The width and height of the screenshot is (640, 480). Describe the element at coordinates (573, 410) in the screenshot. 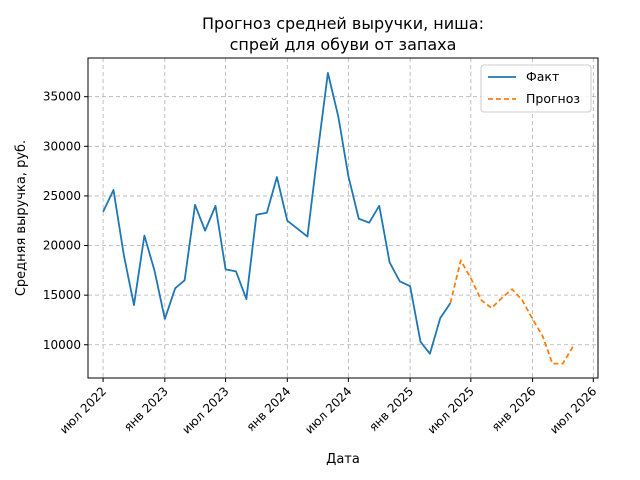

I see `x-tick-label: июл 2026` at that location.